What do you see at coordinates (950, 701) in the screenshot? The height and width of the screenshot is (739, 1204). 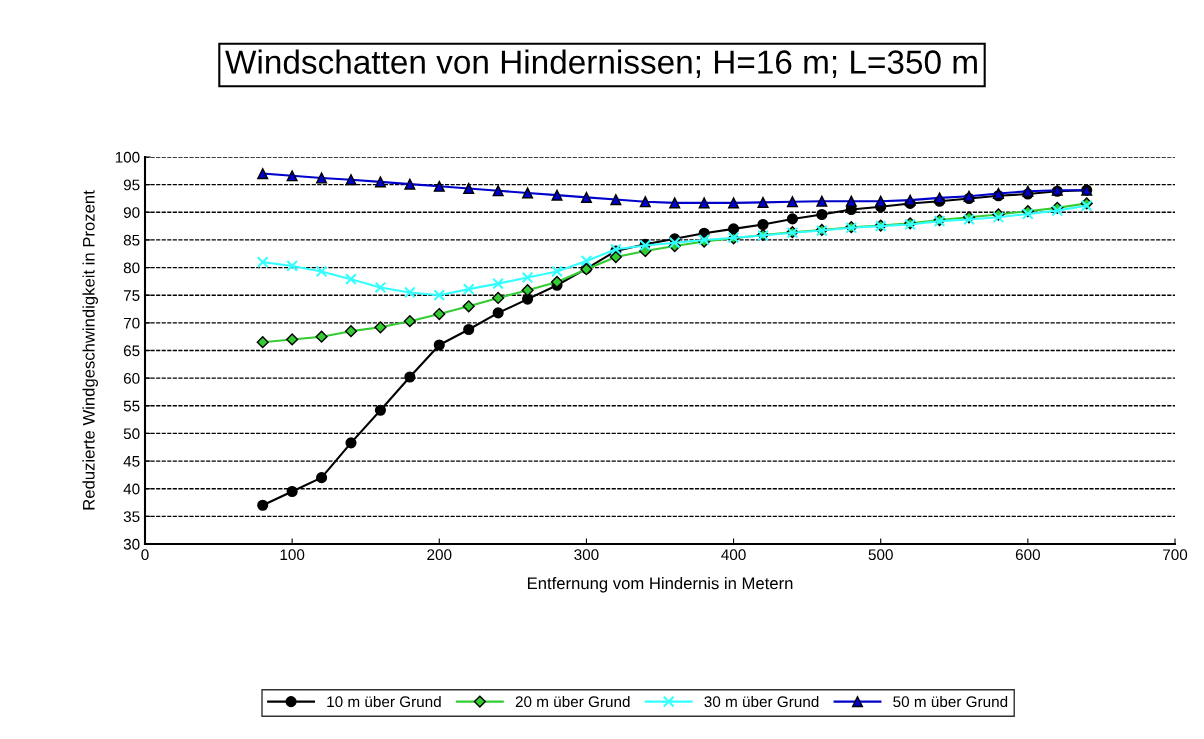 I see `legend-label: 50 m über Grund` at bounding box center [950, 701].